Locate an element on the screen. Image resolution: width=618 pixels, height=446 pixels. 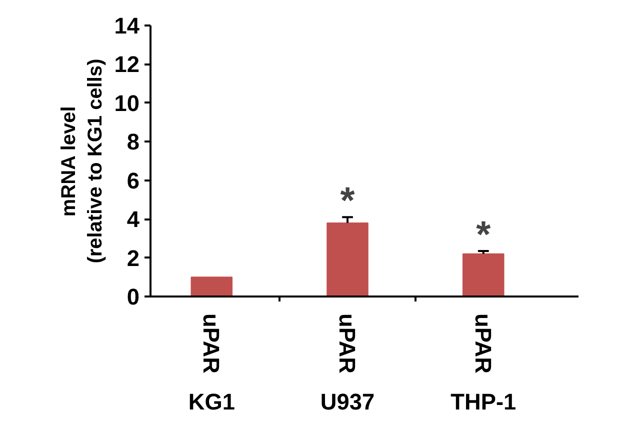
y-tick-label: 4 is located at coordinates (133, 219).